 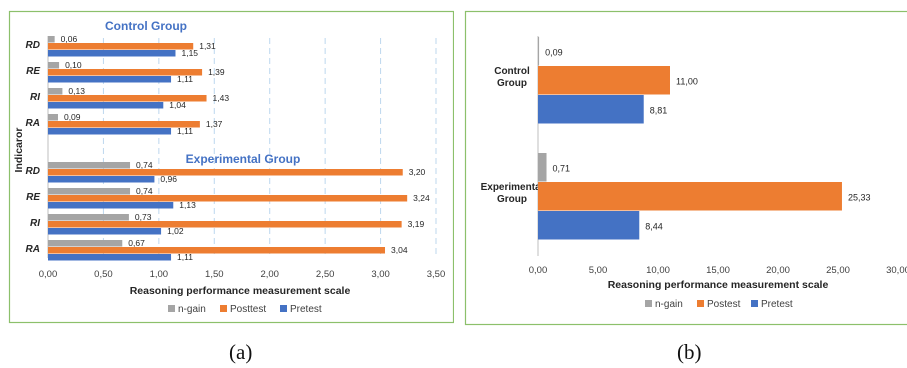 What do you see at coordinates (689, 352) in the screenshot?
I see `caption-b: (b)` at bounding box center [689, 352].